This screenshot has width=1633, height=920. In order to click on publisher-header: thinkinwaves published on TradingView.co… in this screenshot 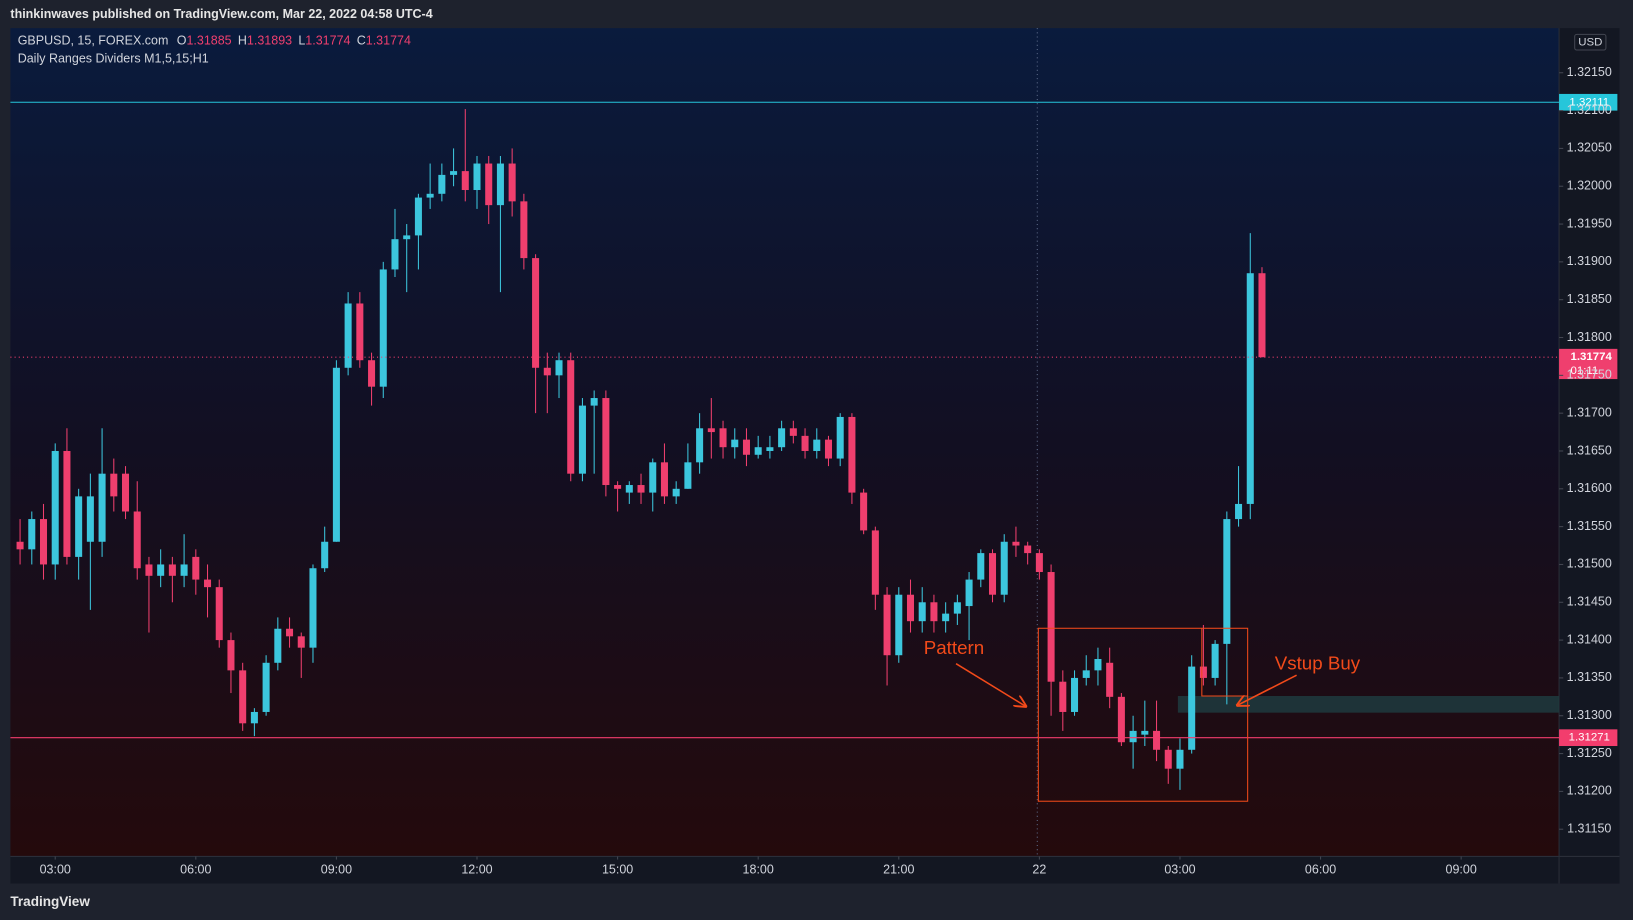, I will do `click(221, 14)`.